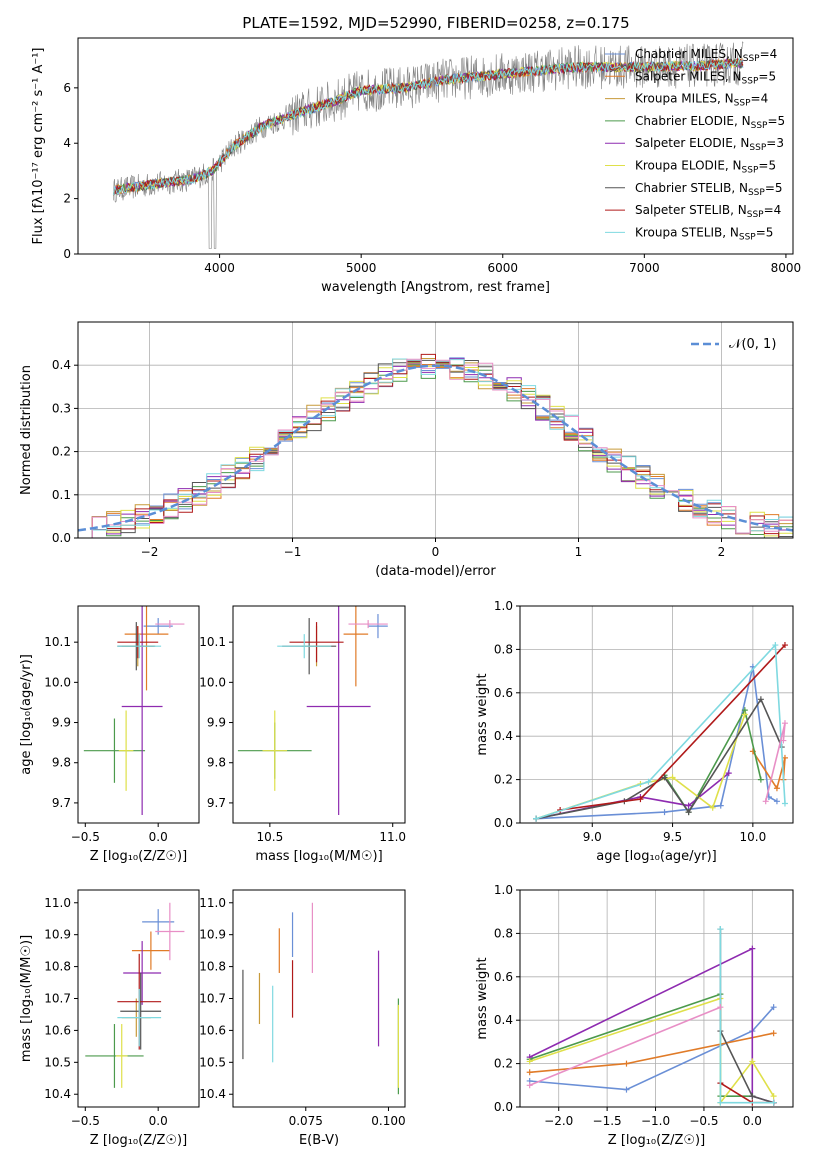 This screenshot has height=1170, width=819. What do you see at coordinates (705, 167) in the screenshot?
I see `legend-label: Kroupa ELODIE, NSSP=5` at bounding box center [705, 167].